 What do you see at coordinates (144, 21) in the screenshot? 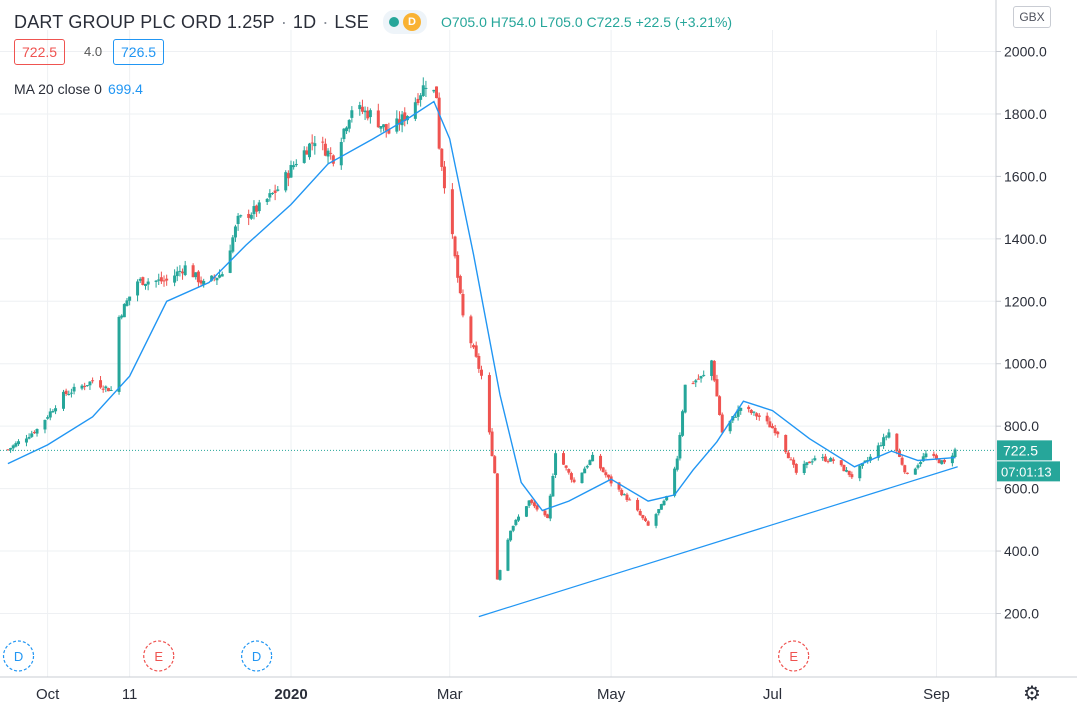
I see `symbol-title: DART GROUP PLC ORD 1.25P` at bounding box center [144, 21].